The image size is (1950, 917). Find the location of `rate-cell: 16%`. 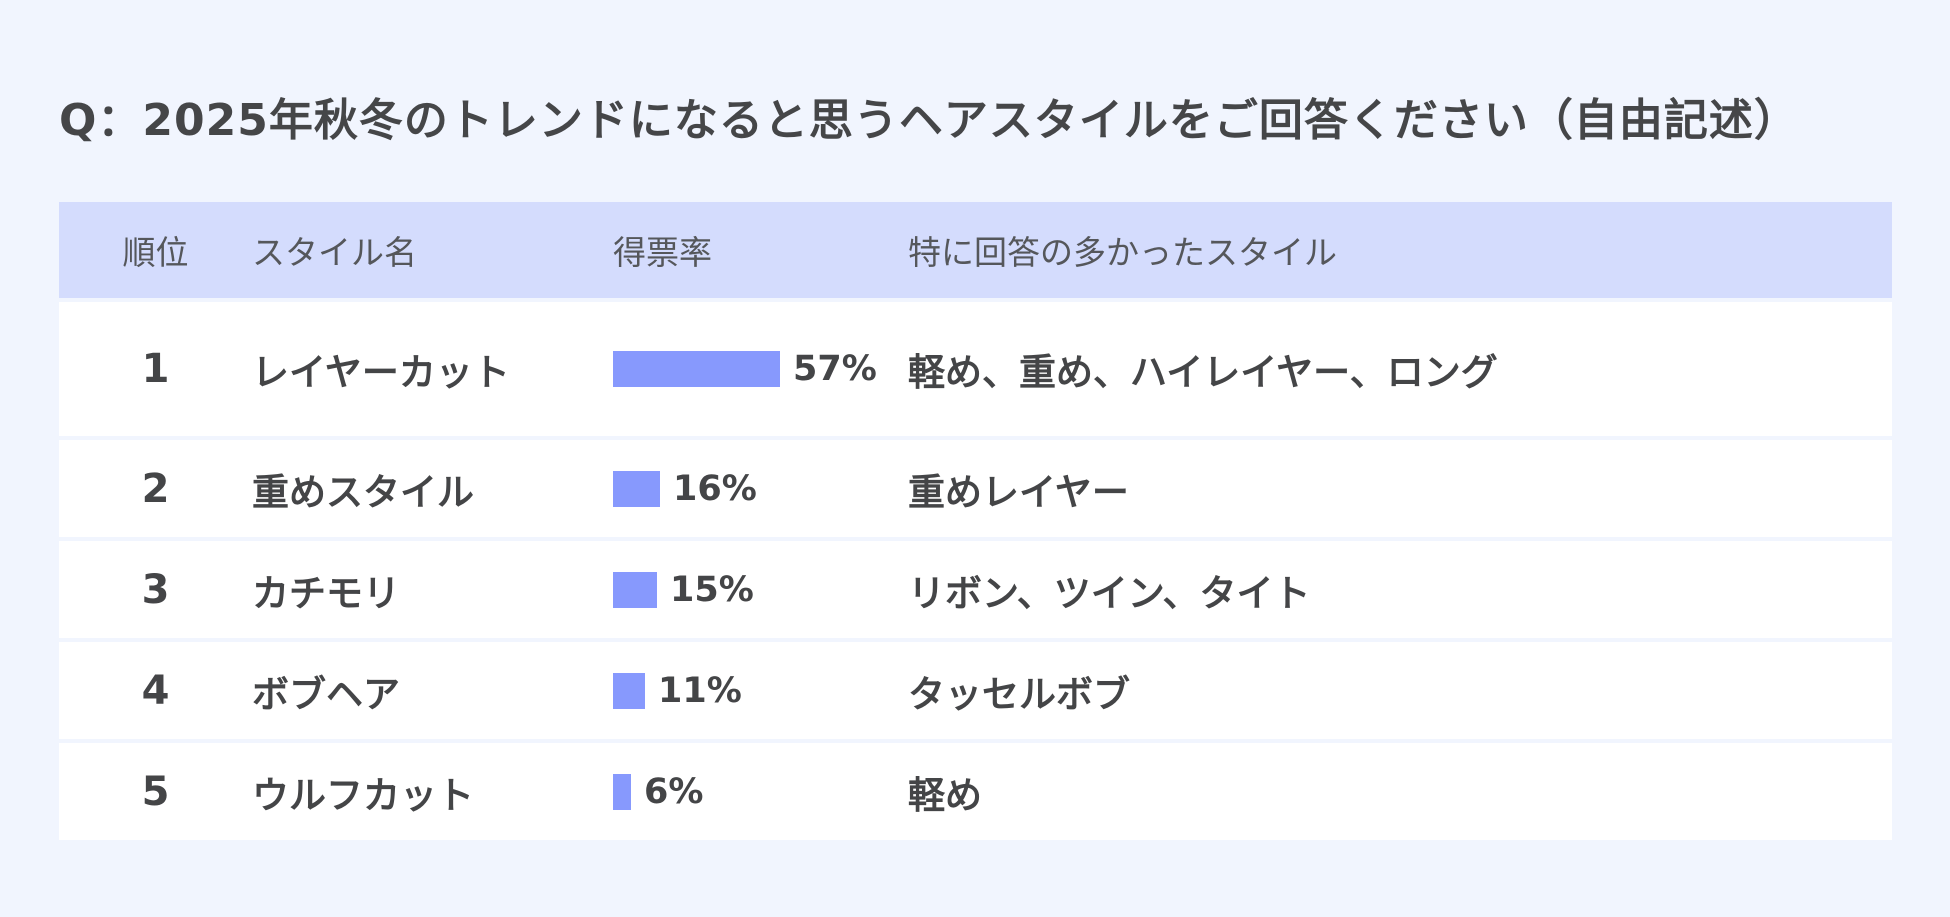

rate-cell: 16% is located at coordinates (760, 489).